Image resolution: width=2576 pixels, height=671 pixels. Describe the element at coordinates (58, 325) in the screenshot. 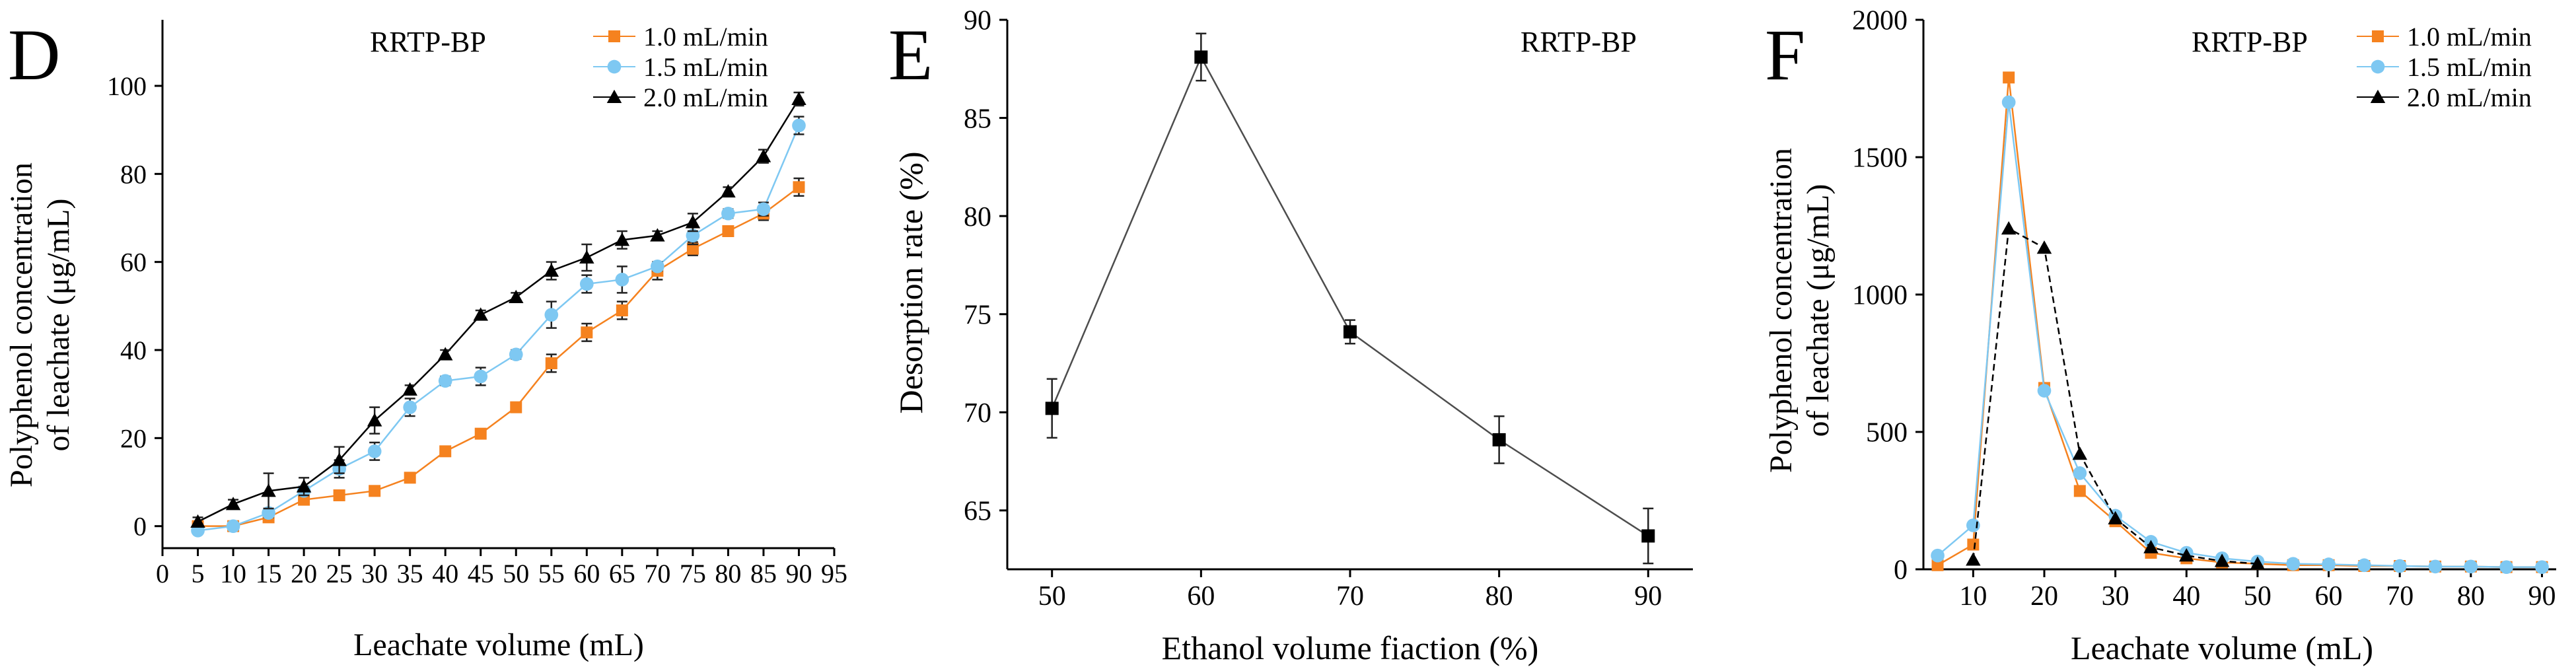

I see `y-axis-label-line2: of leachate (μg/mL)` at that location.